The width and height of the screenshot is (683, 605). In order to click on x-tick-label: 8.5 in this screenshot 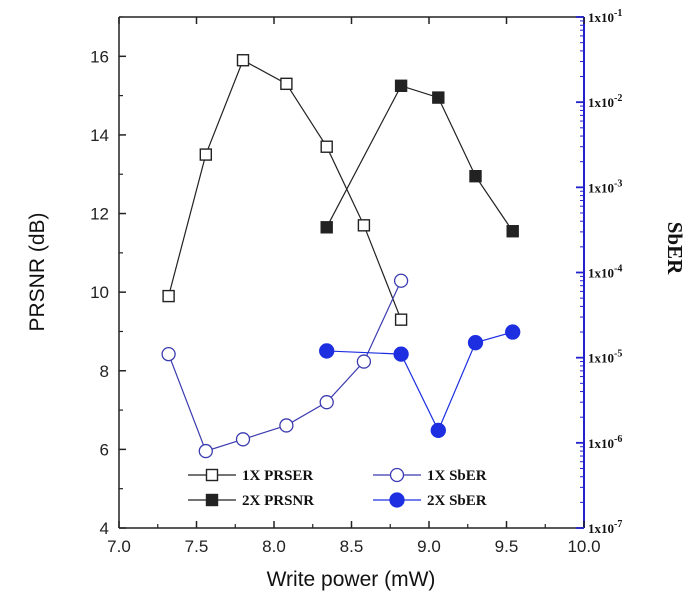, I will do `click(352, 546)`.